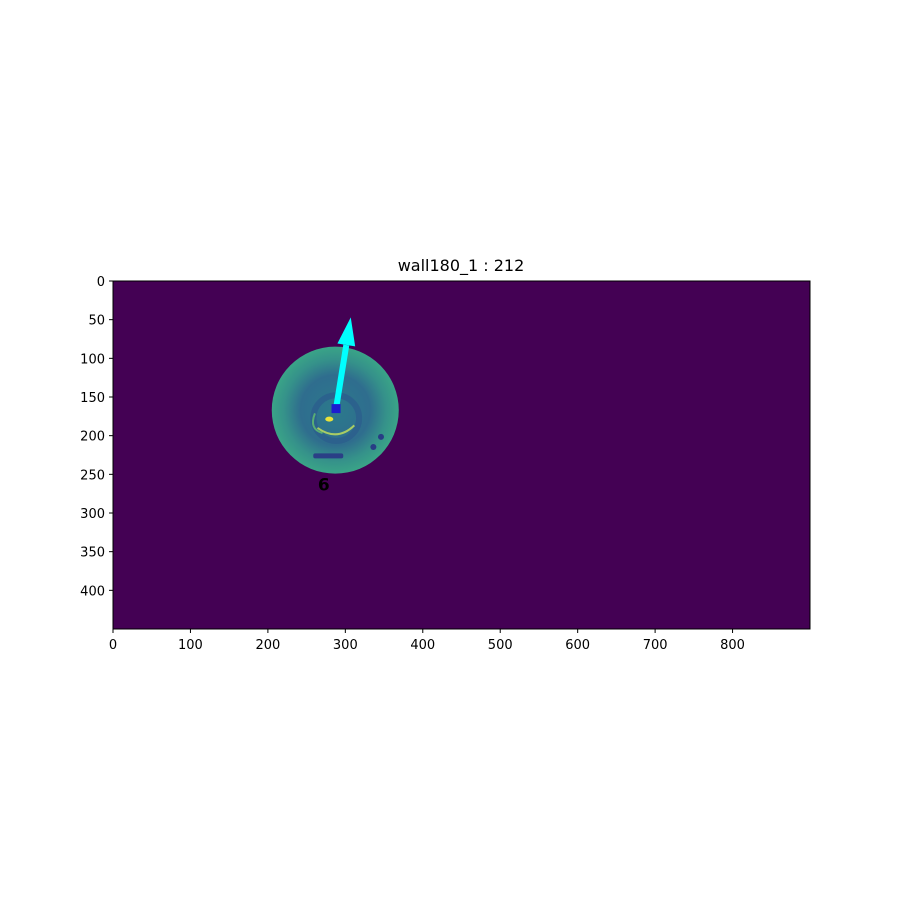  I want to click on x-tick-label: 600, so click(577, 645).